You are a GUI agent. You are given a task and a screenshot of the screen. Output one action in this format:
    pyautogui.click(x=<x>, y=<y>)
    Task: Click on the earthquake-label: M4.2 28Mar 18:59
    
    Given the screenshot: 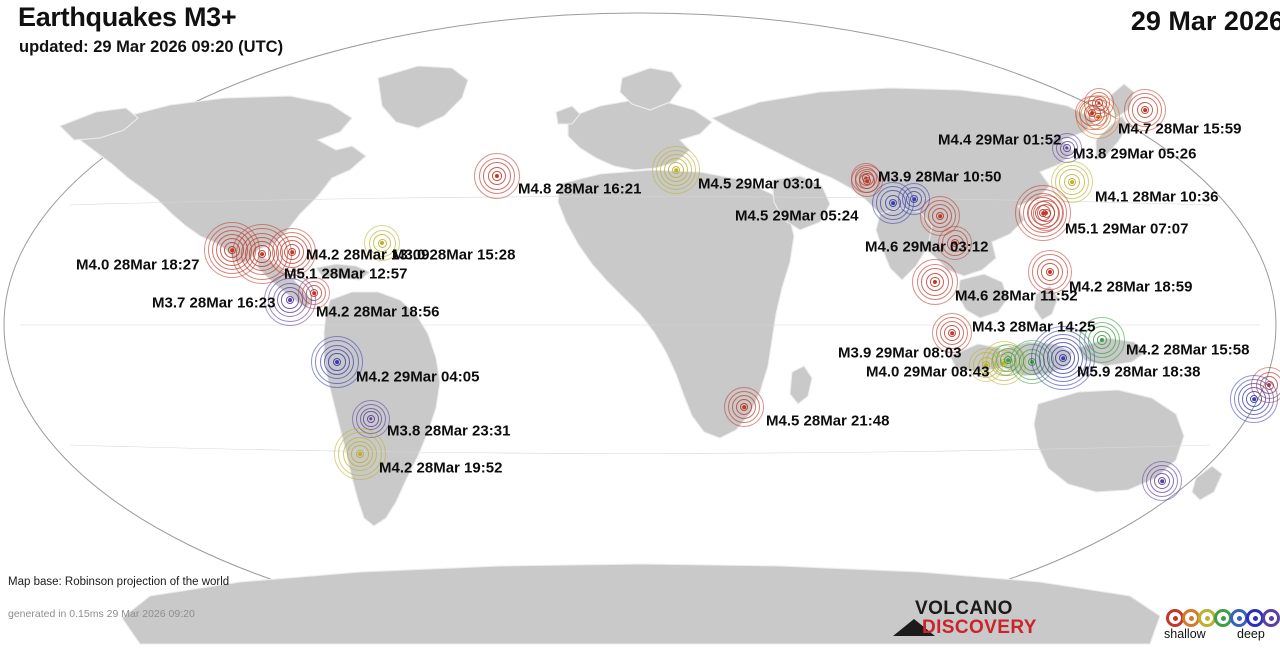 What is the action you would take?
    pyautogui.click(x=1131, y=287)
    